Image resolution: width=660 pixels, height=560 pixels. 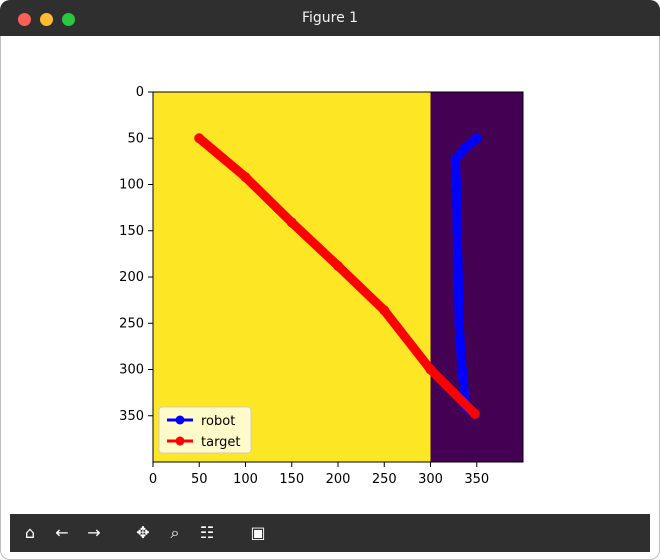 I want to click on legend-marker-robot, so click(x=180, y=420).